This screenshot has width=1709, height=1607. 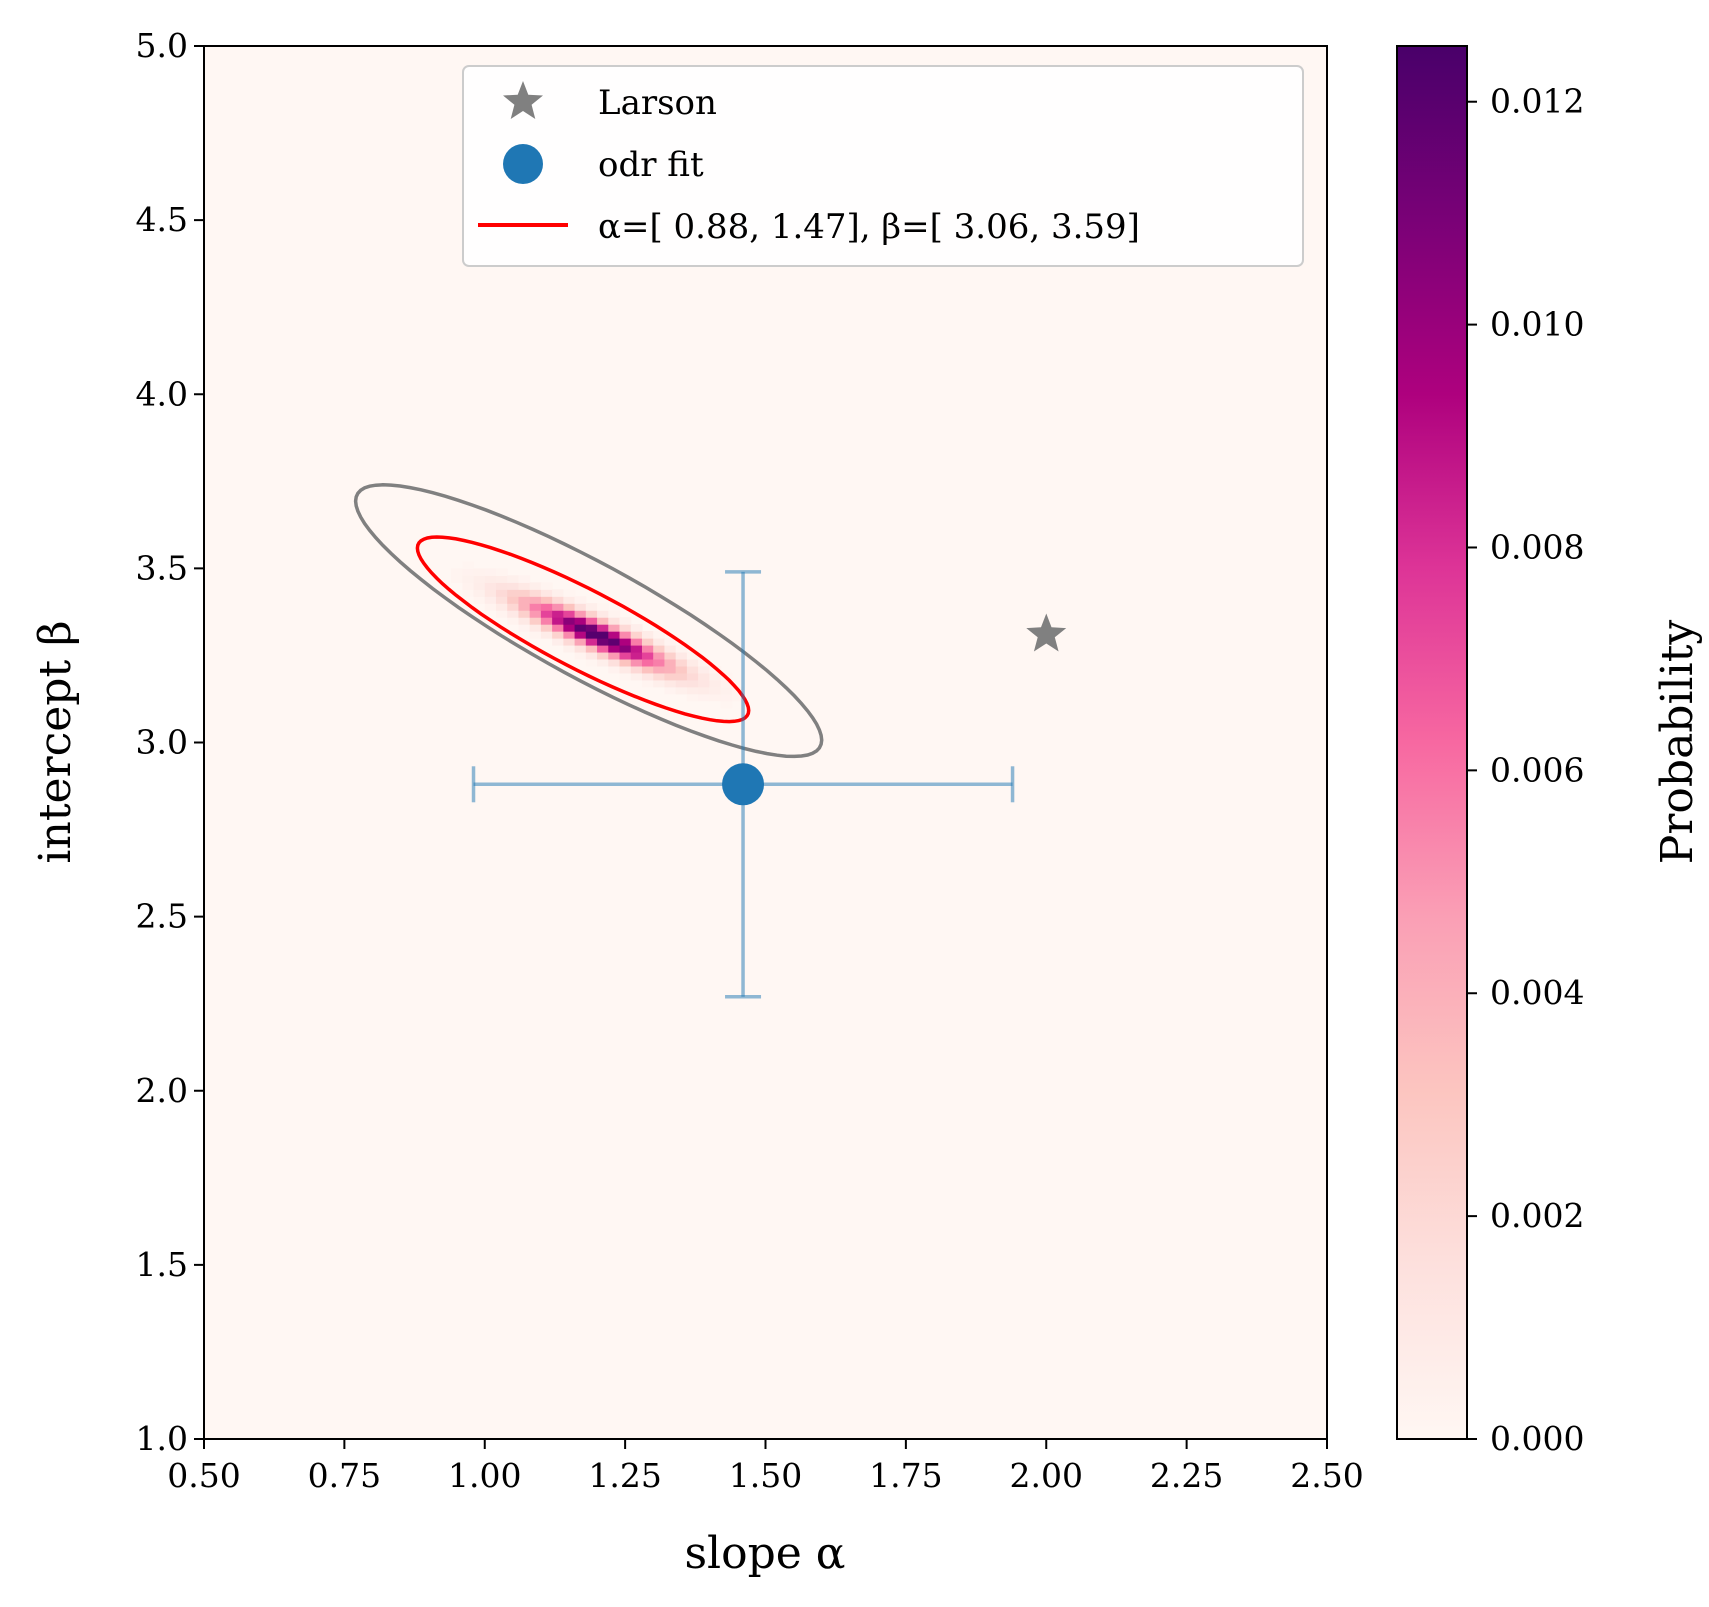 I want to click on colorbar-tick-label: 0.012, so click(x=1537, y=101).